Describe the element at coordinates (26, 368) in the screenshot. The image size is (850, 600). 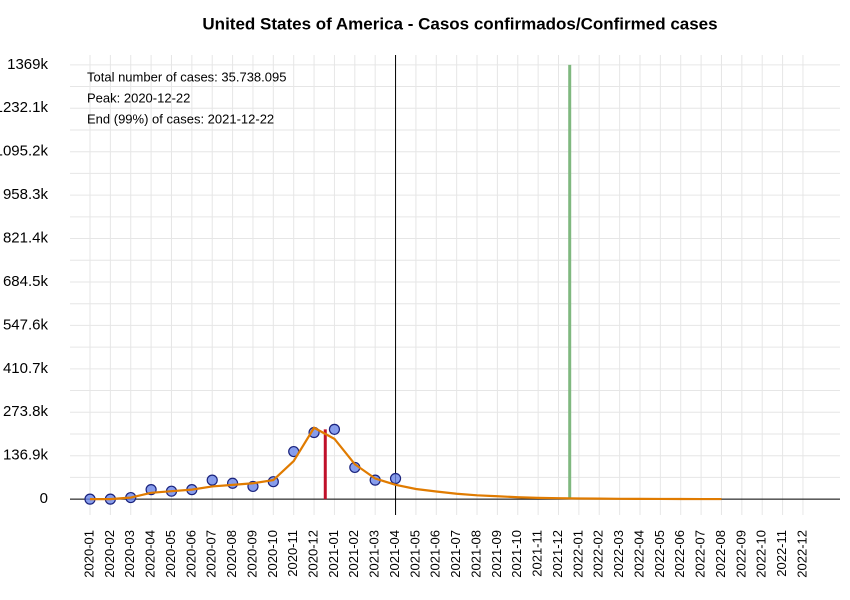
I see `y-tick-label: 410.7k` at that location.